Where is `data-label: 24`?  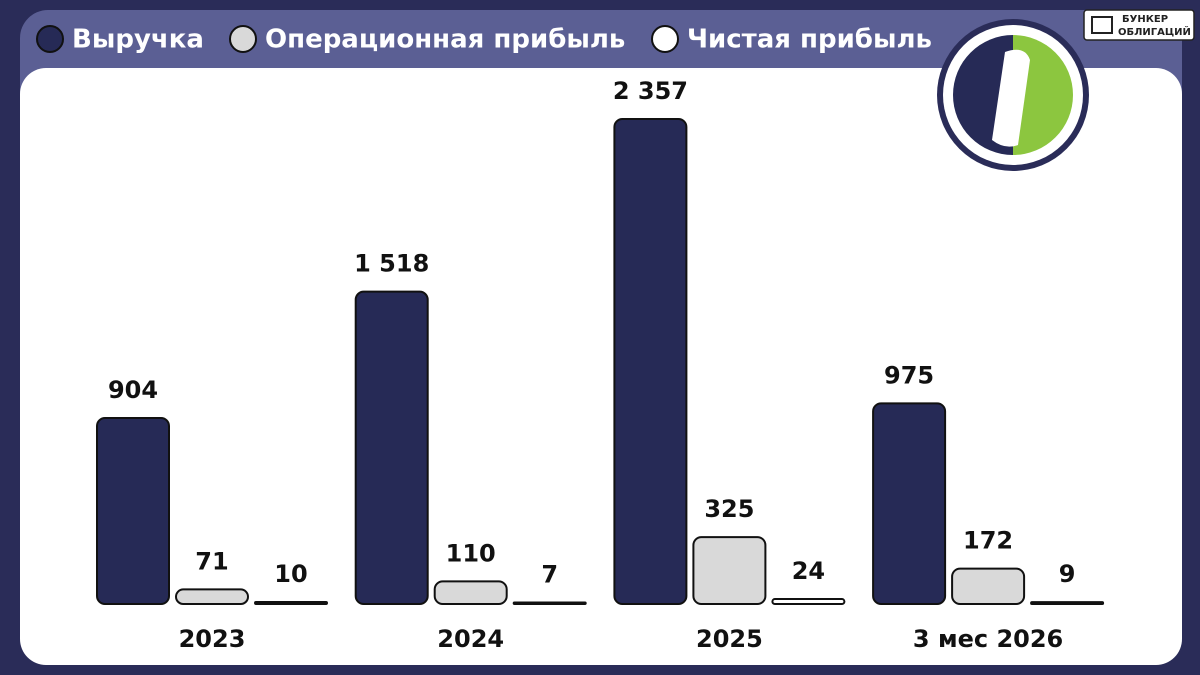
data-label: 24 is located at coordinates (808, 571).